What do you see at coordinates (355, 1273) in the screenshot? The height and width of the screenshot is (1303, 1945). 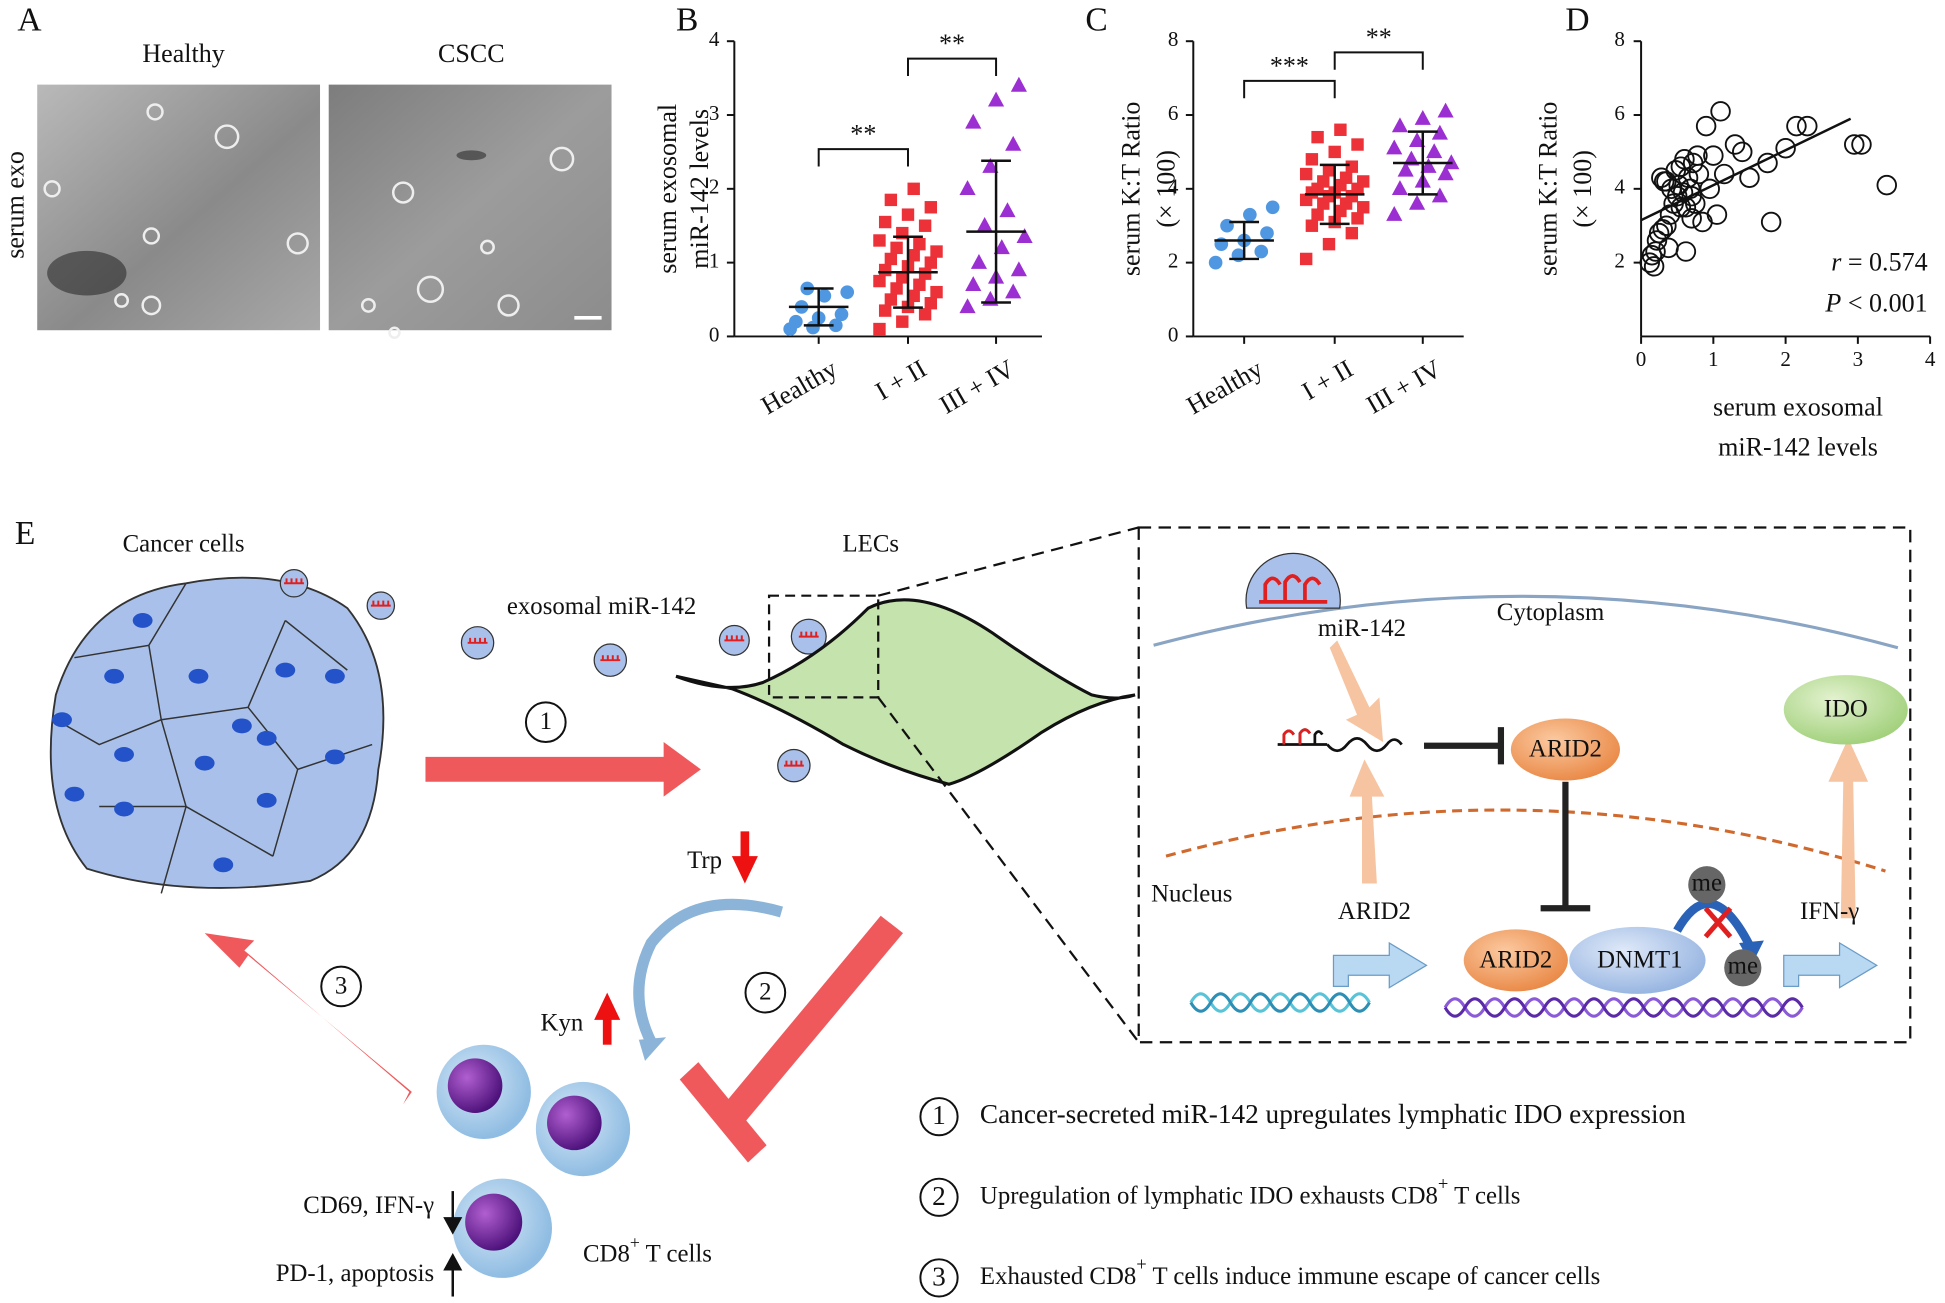 I see `label: PD-1, apoptosis` at bounding box center [355, 1273].